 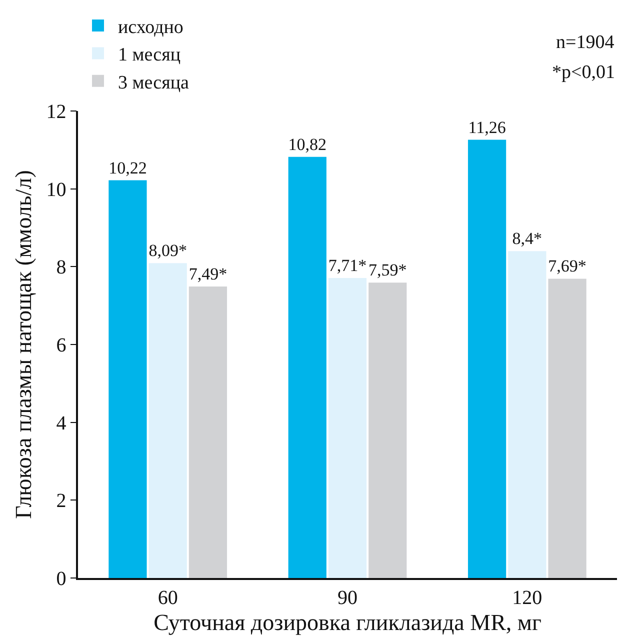 I want to click on data-label: 8,09*, so click(x=167, y=250).